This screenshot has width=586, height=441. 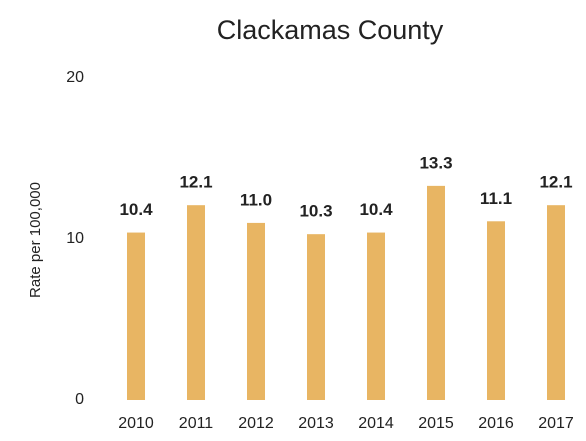 I want to click on value-label: 11.0, so click(x=256, y=199).